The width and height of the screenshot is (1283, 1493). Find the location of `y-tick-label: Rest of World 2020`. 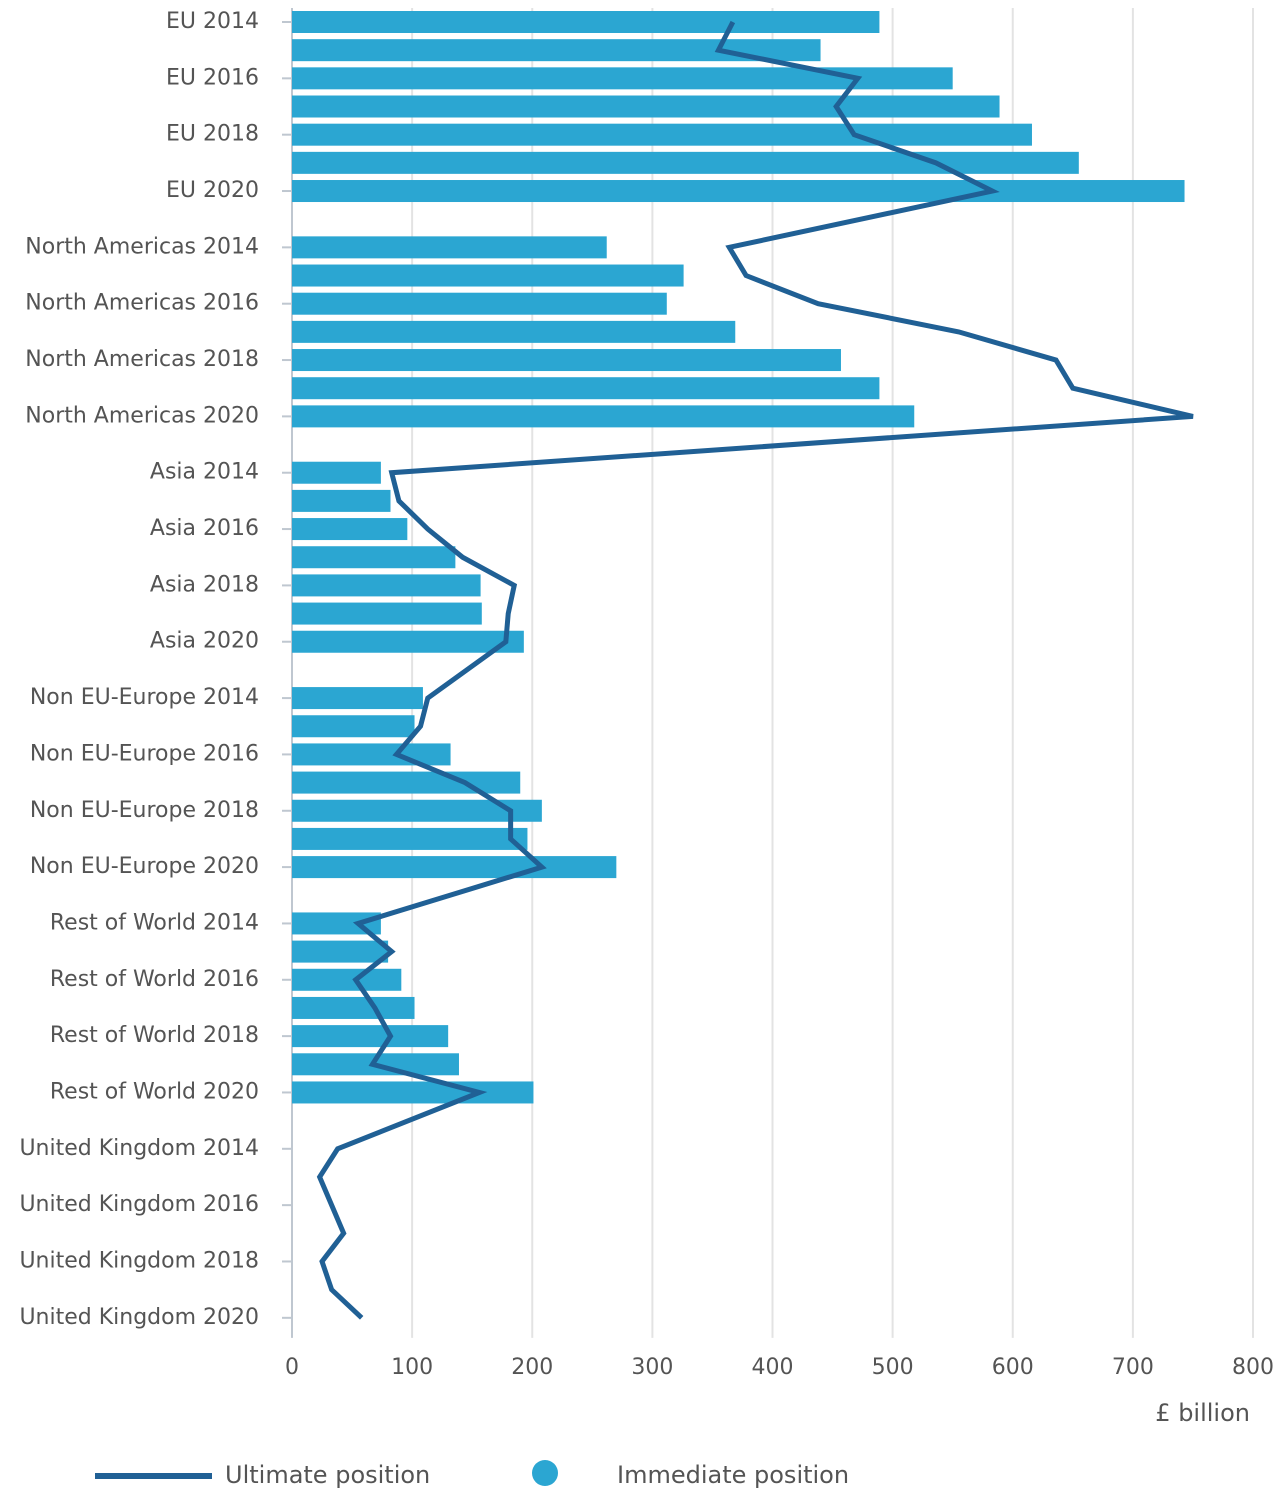

y-tick-label: Rest of World 2020 is located at coordinates (154, 1091).